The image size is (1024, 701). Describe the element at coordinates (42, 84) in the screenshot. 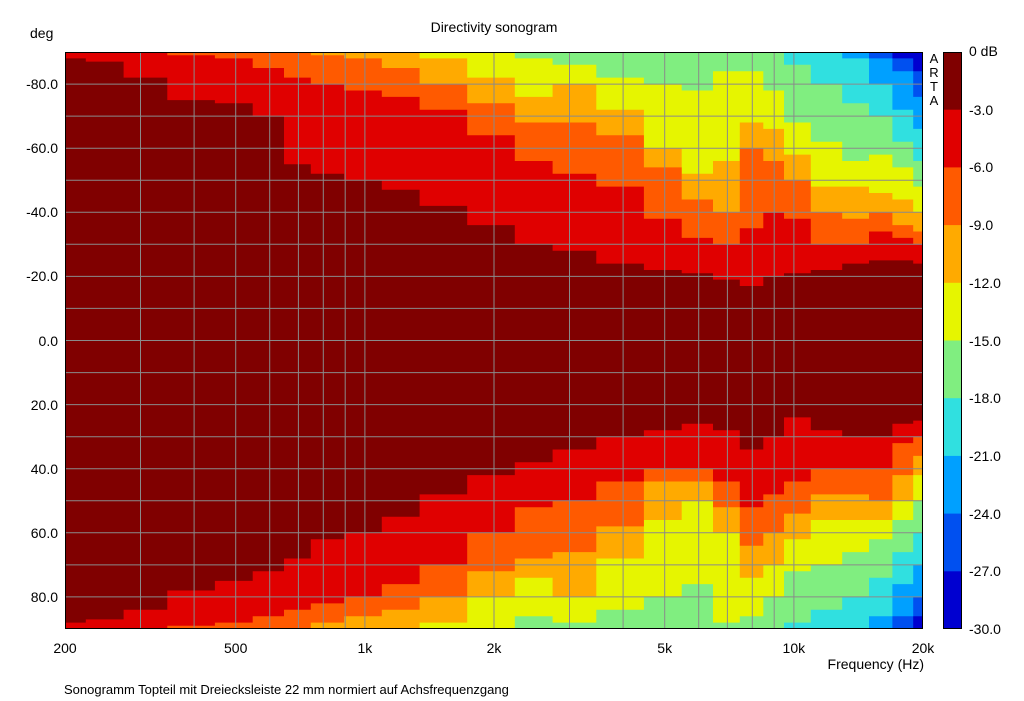

I see `y-tick-label: -80.0` at that location.